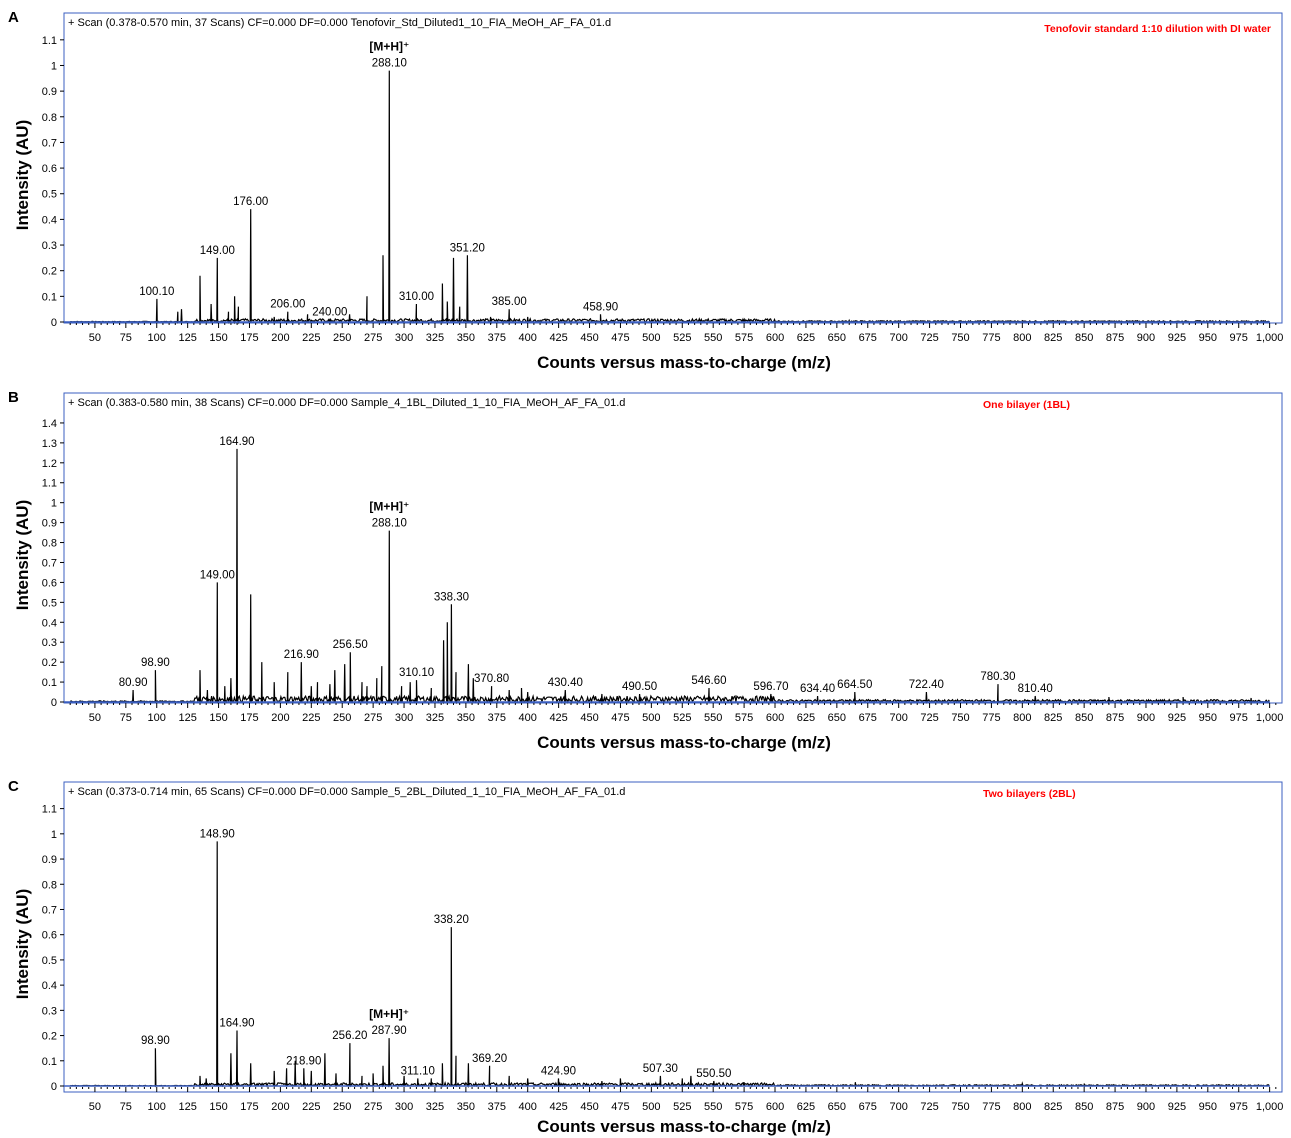 The width and height of the screenshot is (1291, 1138). Describe the element at coordinates (684, 1126) in the screenshot. I see `x-axis-label-c: Counts versus mass-to-charge (m/z)` at that location.